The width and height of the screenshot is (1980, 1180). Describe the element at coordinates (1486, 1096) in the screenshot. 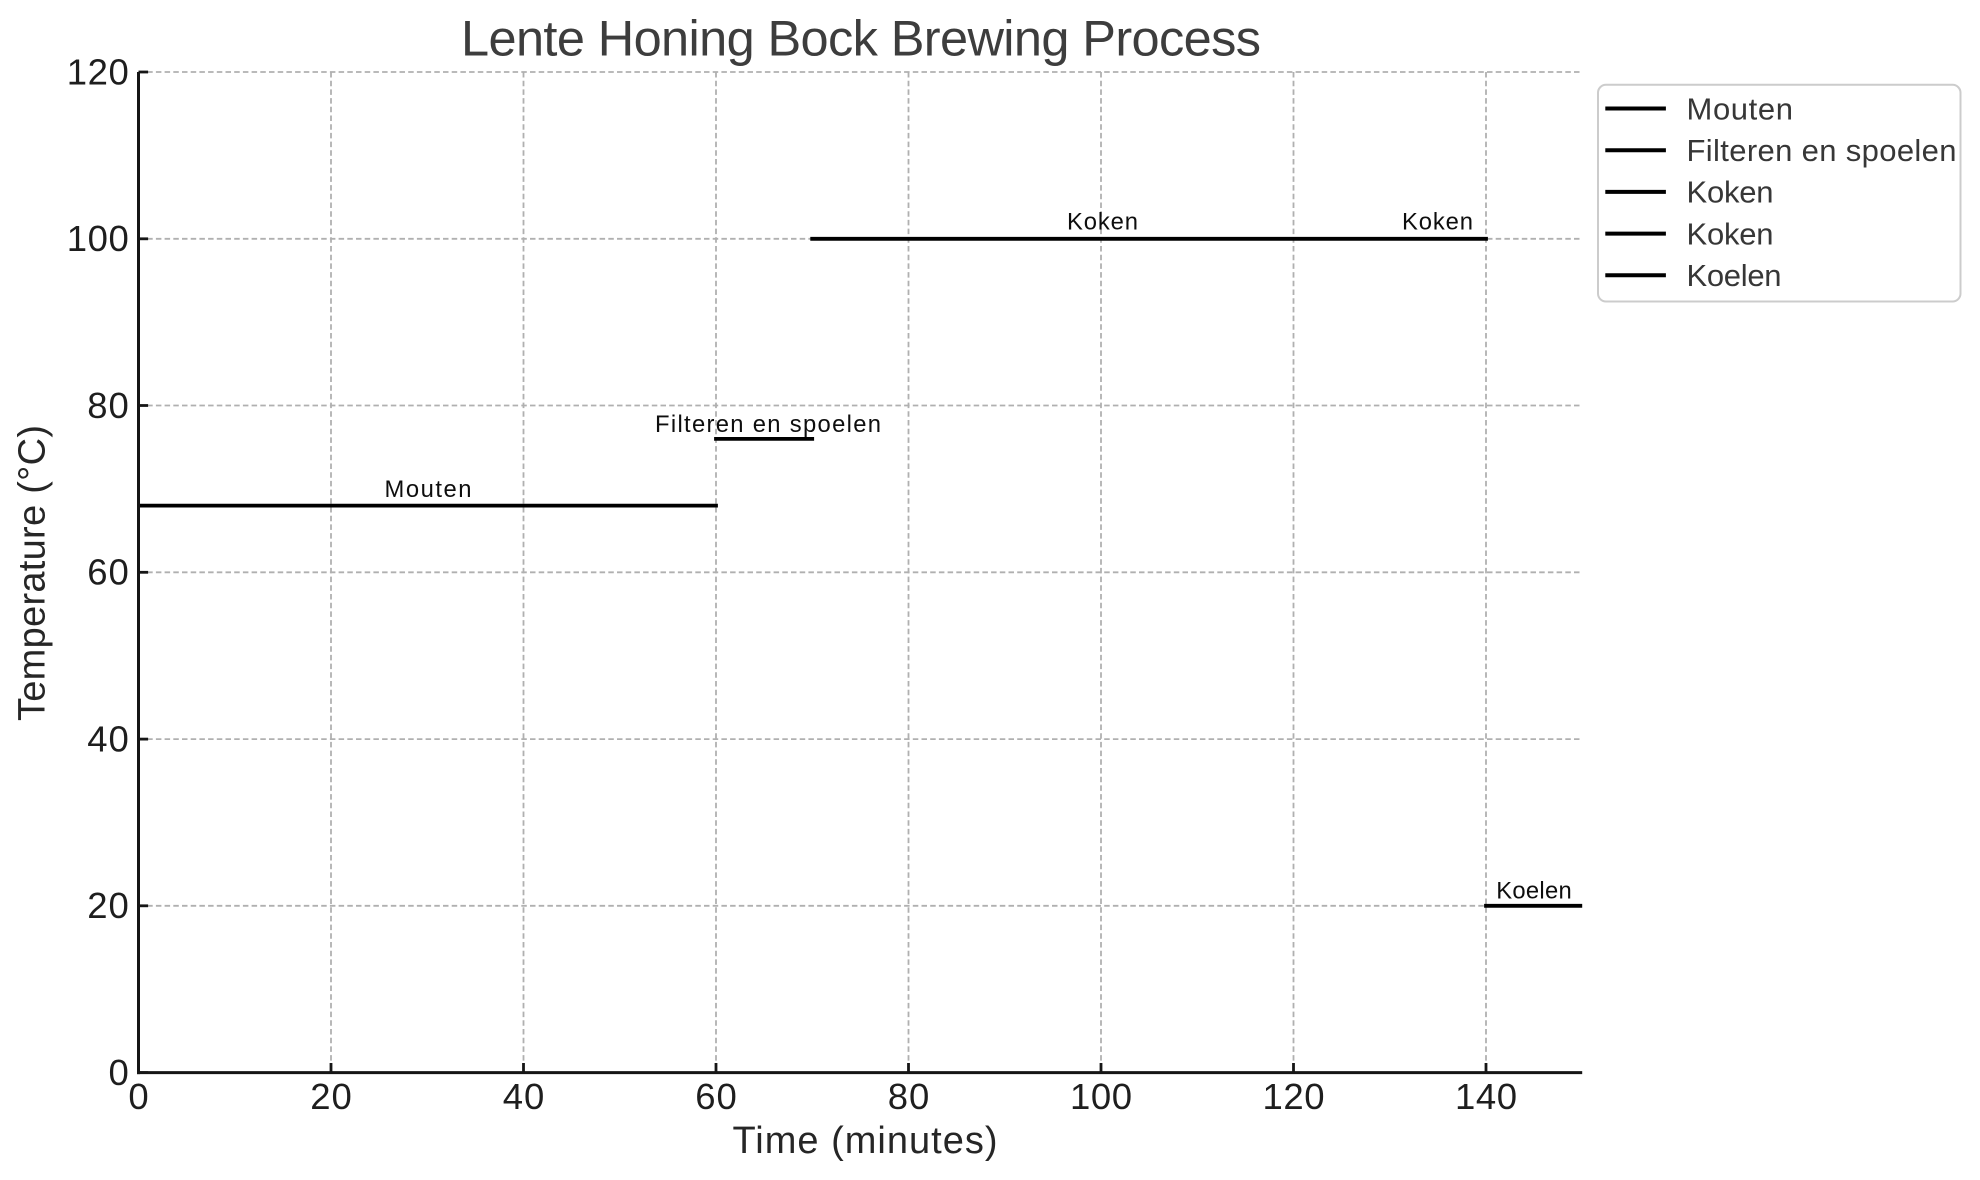

I see `svg-text: 140` at that location.